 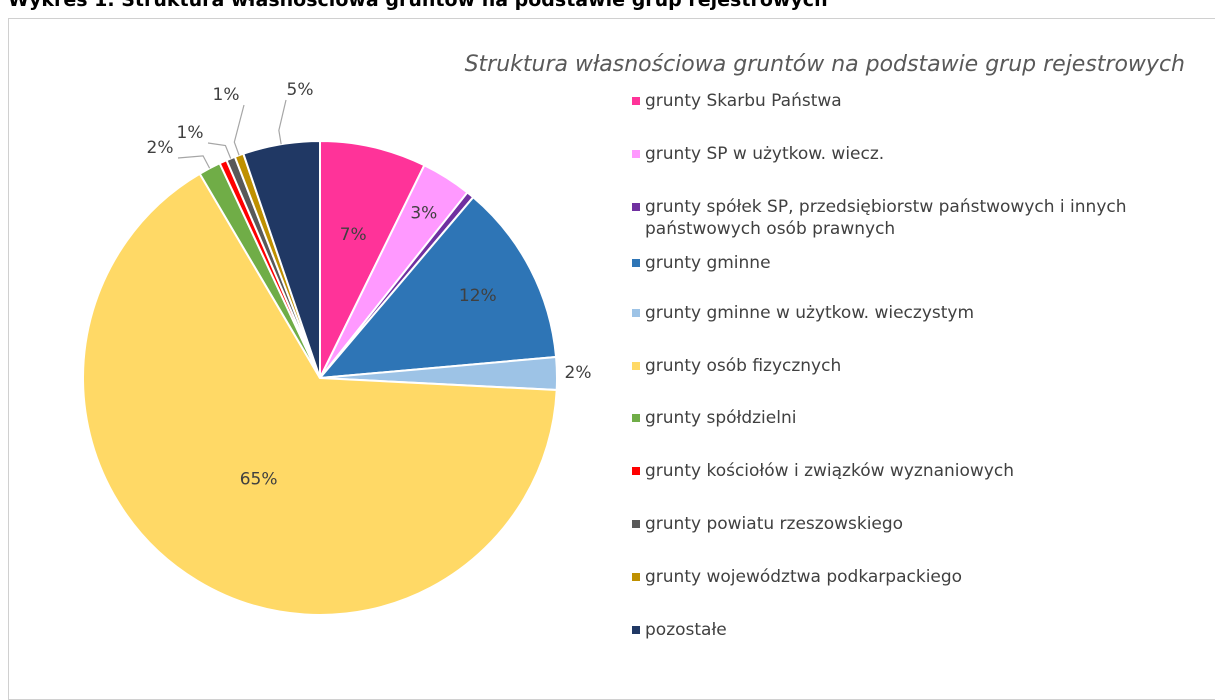 What do you see at coordinates (478, 296) in the screenshot?
I see `data-label: 12%` at bounding box center [478, 296].